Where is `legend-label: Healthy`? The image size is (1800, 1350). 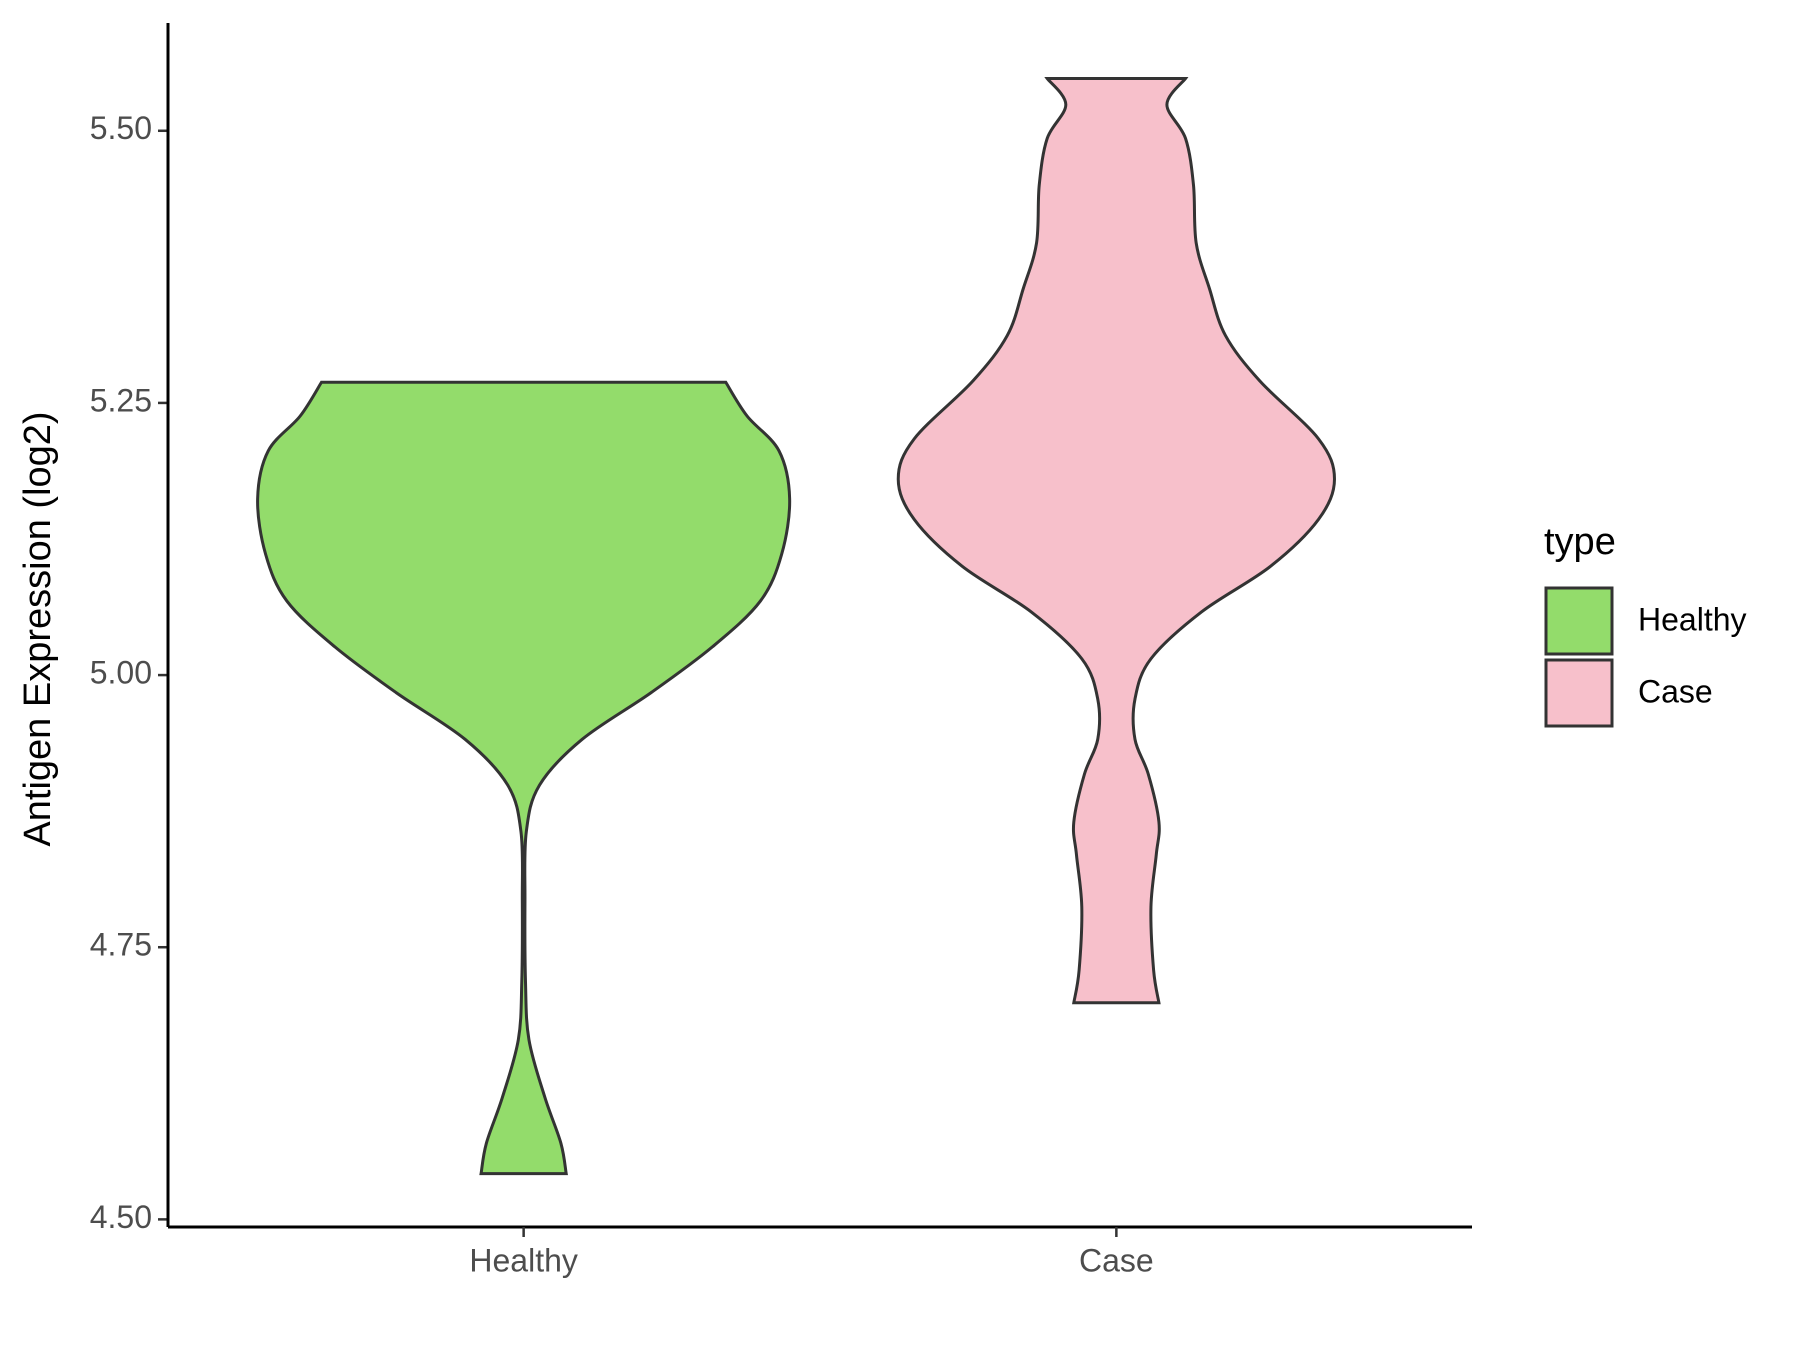
legend-label: Healthy is located at coordinates (1692, 619).